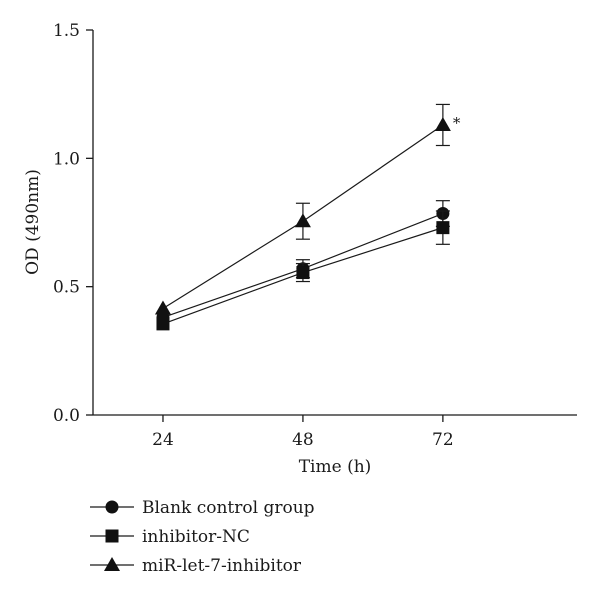 This screenshot has width=600, height=594. I want to click on x-axis-title: Time (h), so click(335, 467).